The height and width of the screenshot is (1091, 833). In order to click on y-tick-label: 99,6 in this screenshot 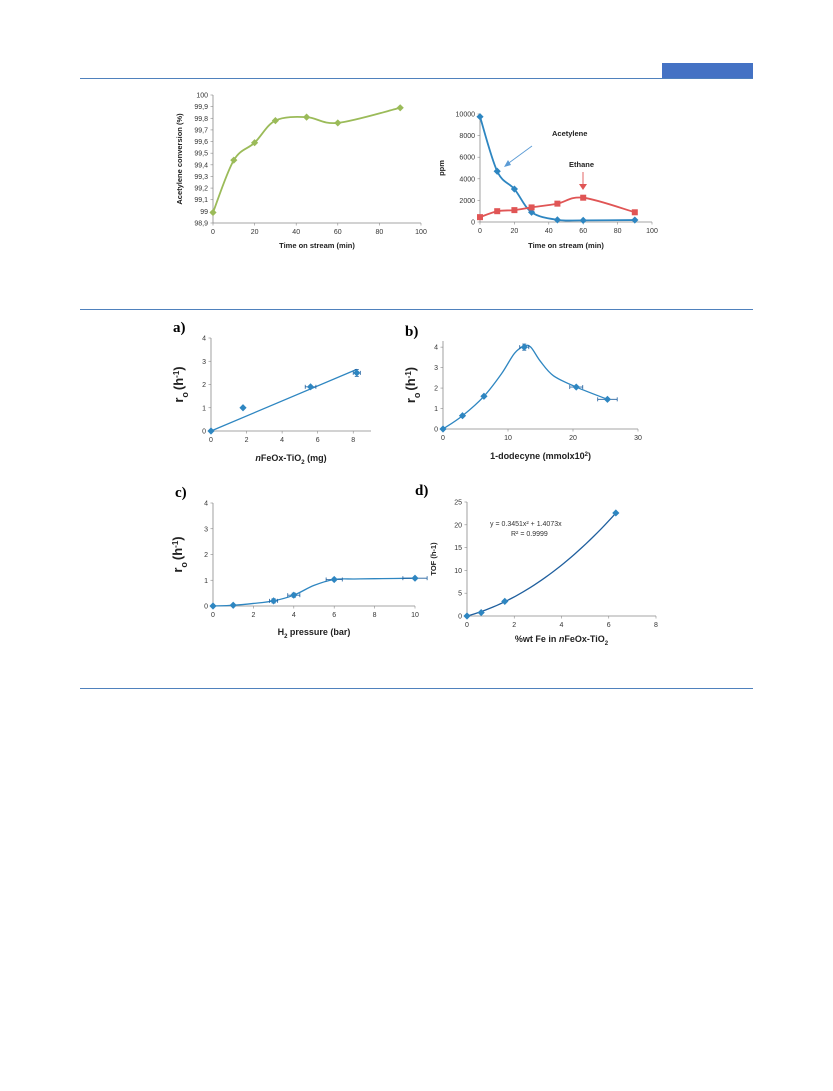, I will do `click(201, 142)`.